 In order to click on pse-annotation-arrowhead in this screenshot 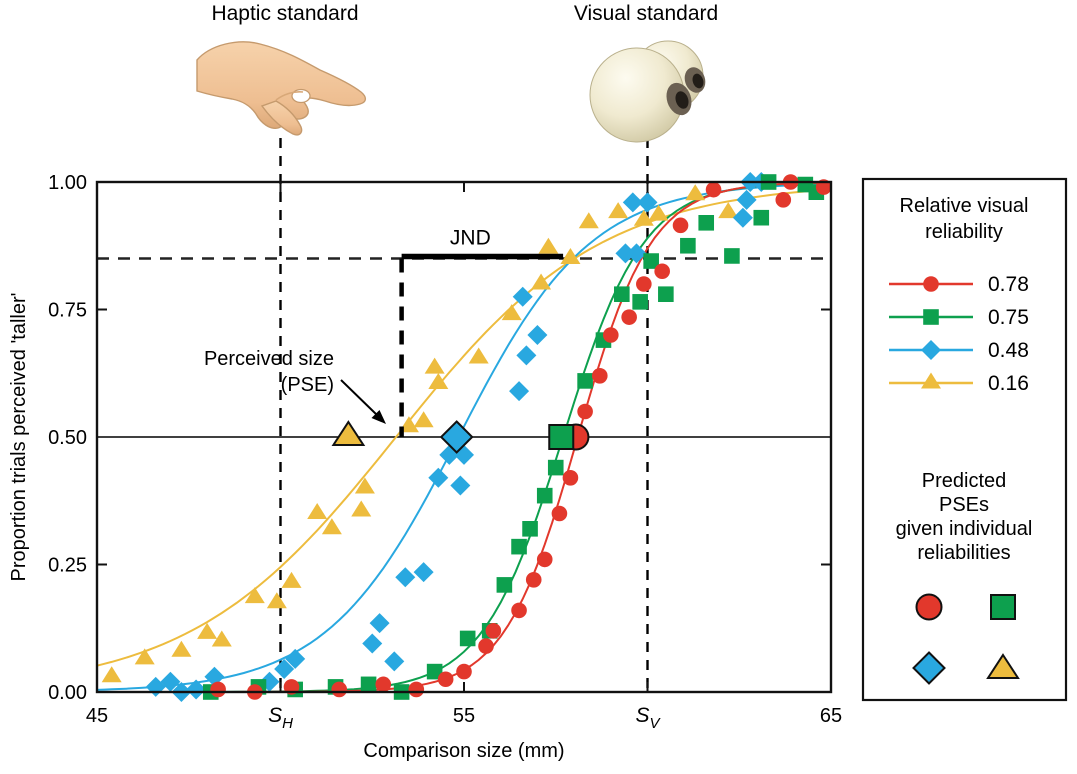, I will do `click(378, 417)`.